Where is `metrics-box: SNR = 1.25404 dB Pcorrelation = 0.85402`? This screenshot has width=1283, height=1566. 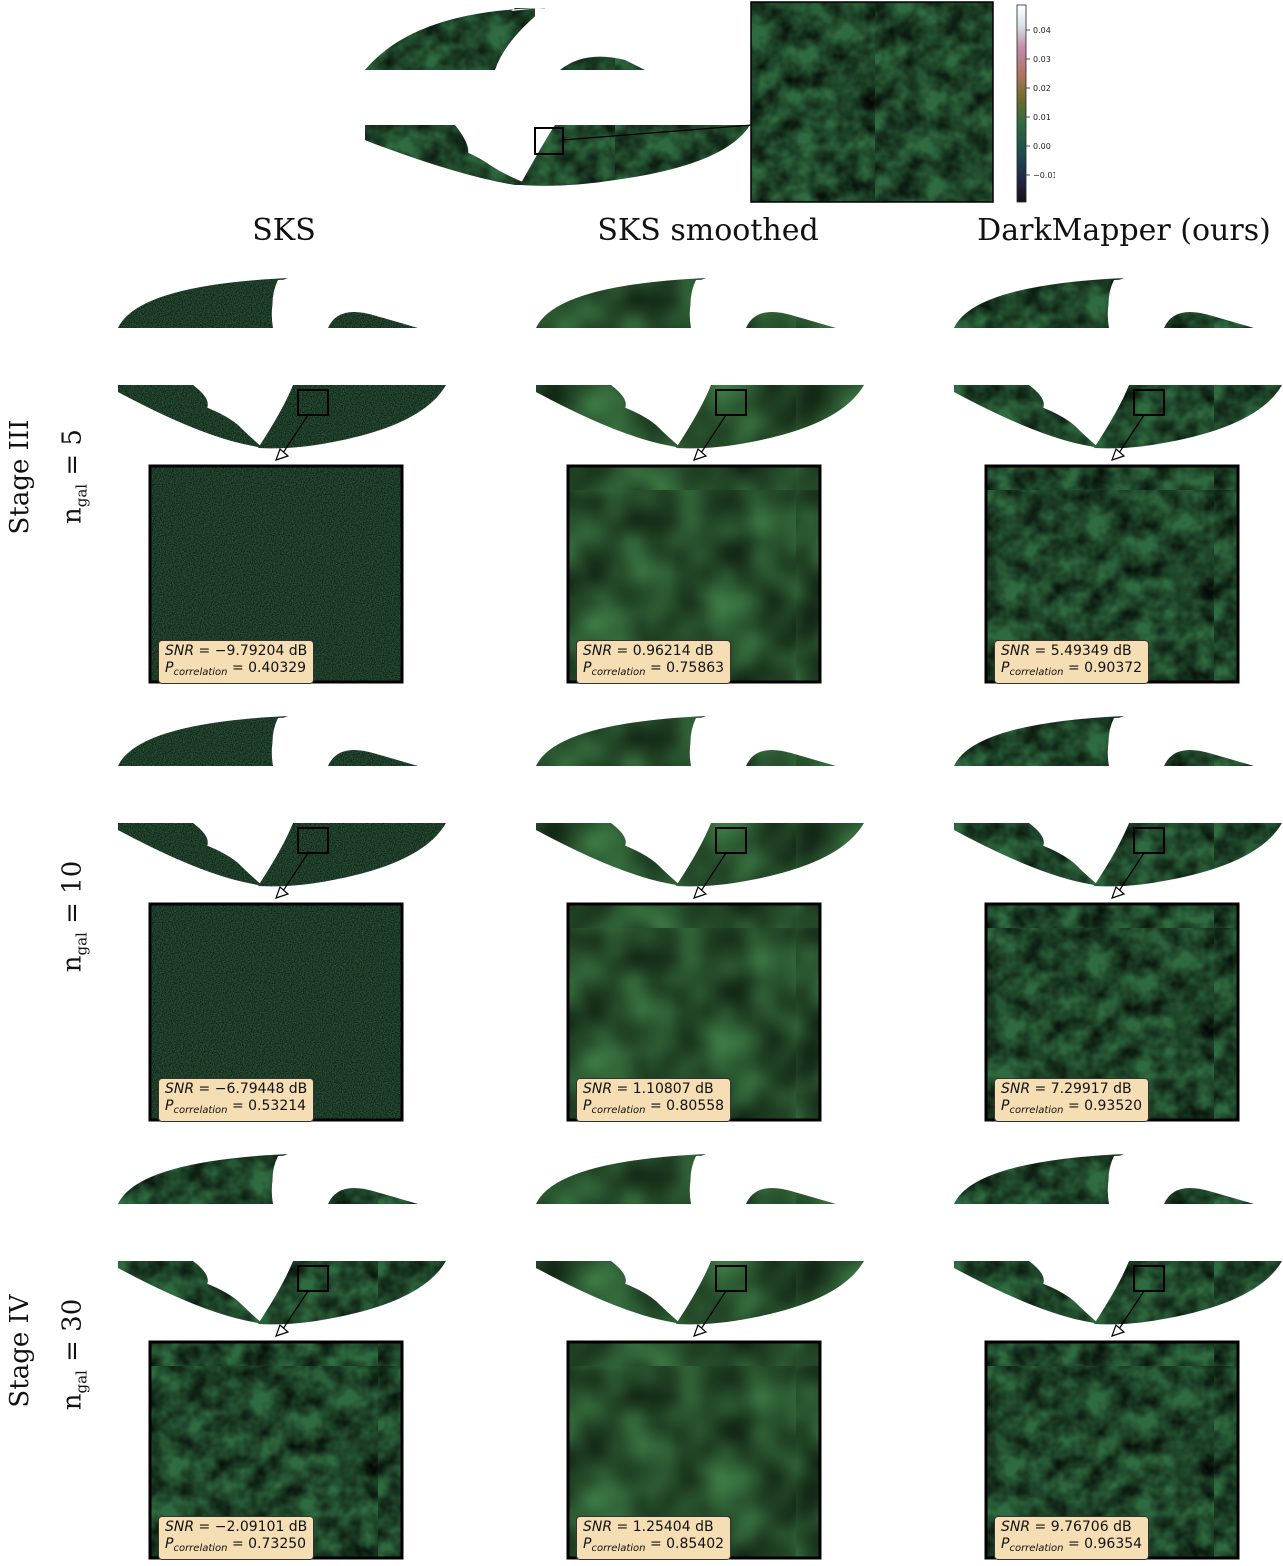 metrics-box: SNR = 1.25404 dB Pcorrelation = 0.85402 is located at coordinates (654, 1538).